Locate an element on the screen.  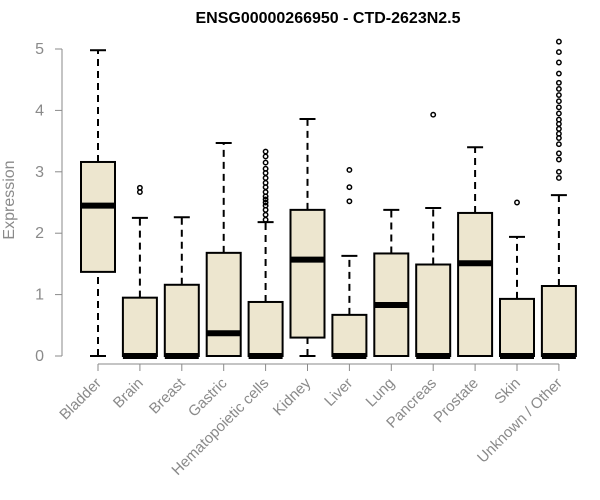
chart-title: ENSG00000266950 - CTD-2623N2.5 is located at coordinates (327, 18).